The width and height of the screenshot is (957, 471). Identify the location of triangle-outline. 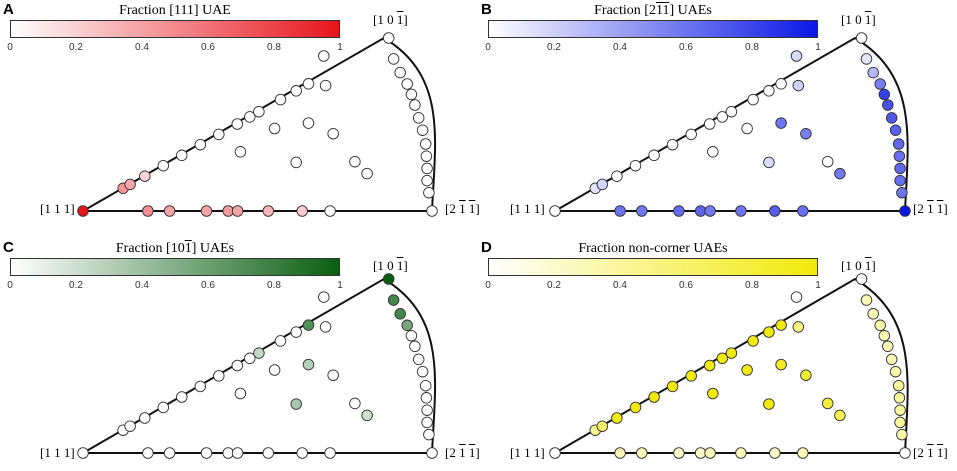
(258, 365).